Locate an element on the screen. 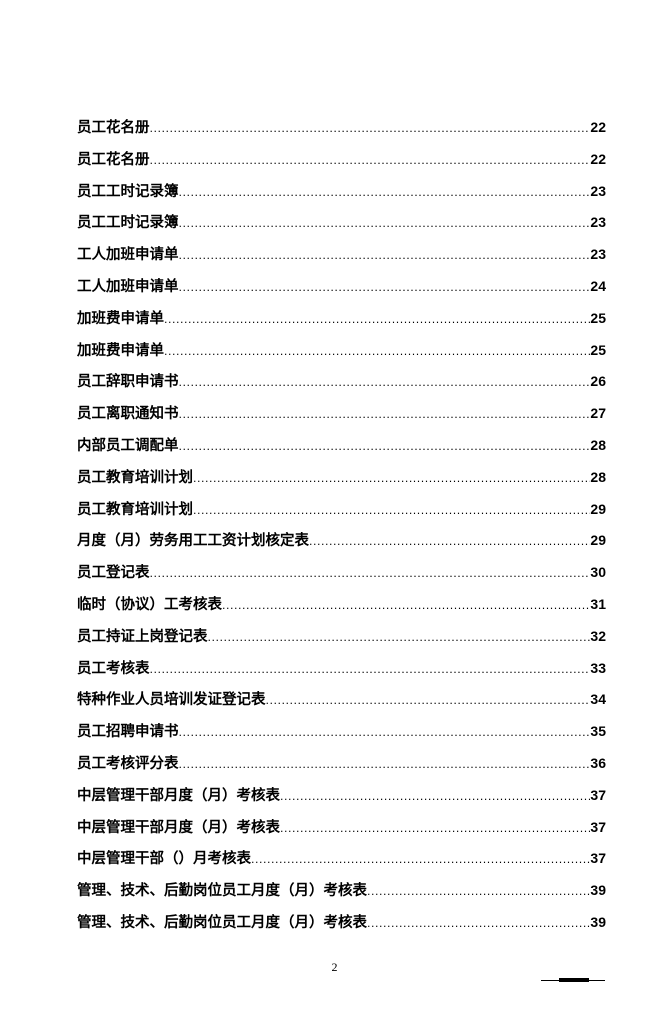 Image resolution: width=669 pixels, height=1024 pixels. toc-entry: 员工辞职申请书 26 is located at coordinates (341, 382).